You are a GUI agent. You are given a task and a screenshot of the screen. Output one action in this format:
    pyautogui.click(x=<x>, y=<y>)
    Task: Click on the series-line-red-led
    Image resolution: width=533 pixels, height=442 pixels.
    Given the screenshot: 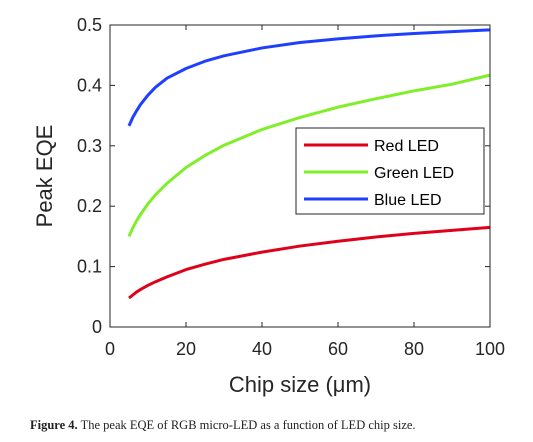 What is the action you would take?
    pyautogui.click(x=309, y=262)
    